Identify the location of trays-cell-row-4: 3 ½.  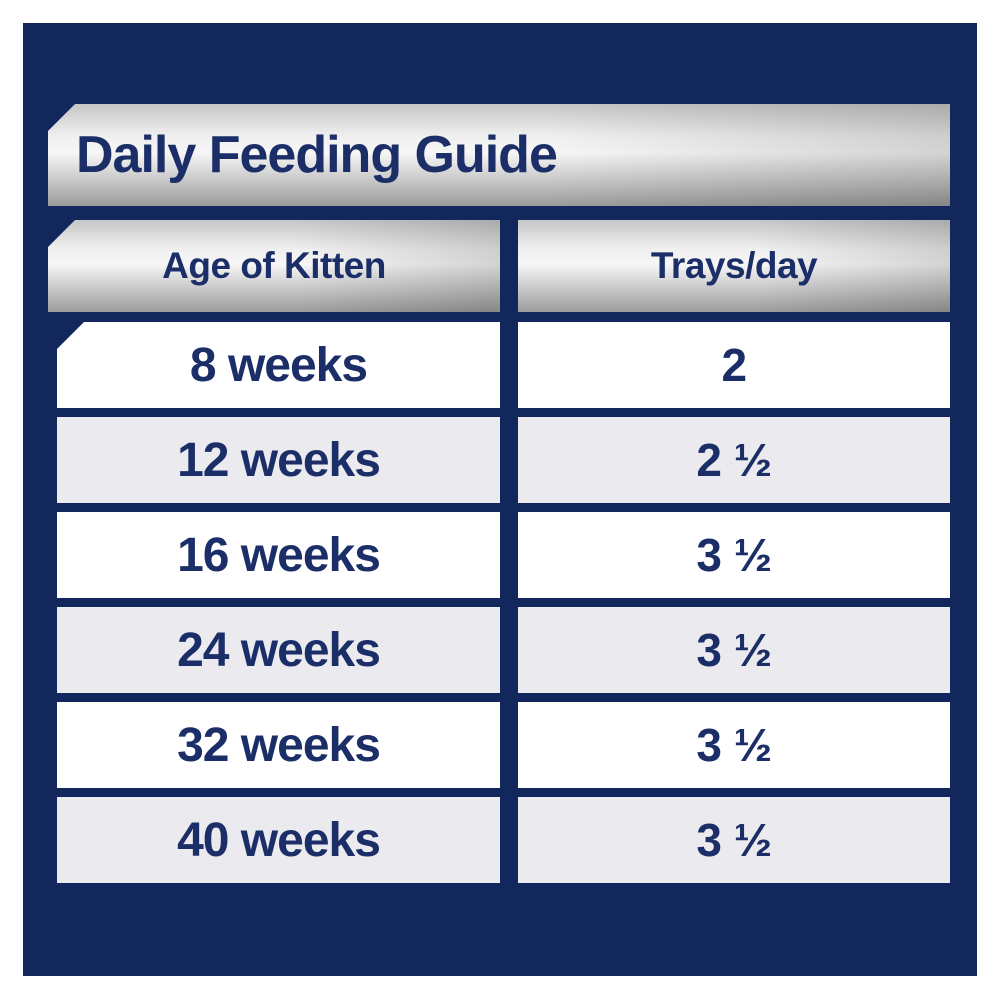
(734, 650).